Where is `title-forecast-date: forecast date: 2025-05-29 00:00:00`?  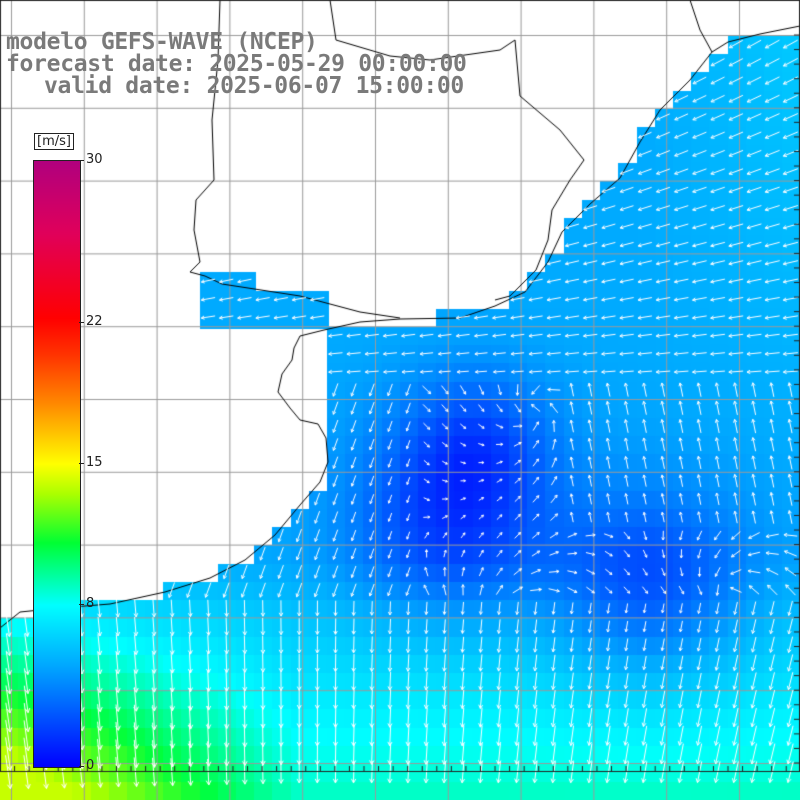 title-forecast-date: forecast date: 2025-05-29 00:00:00 is located at coordinates (236, 64).